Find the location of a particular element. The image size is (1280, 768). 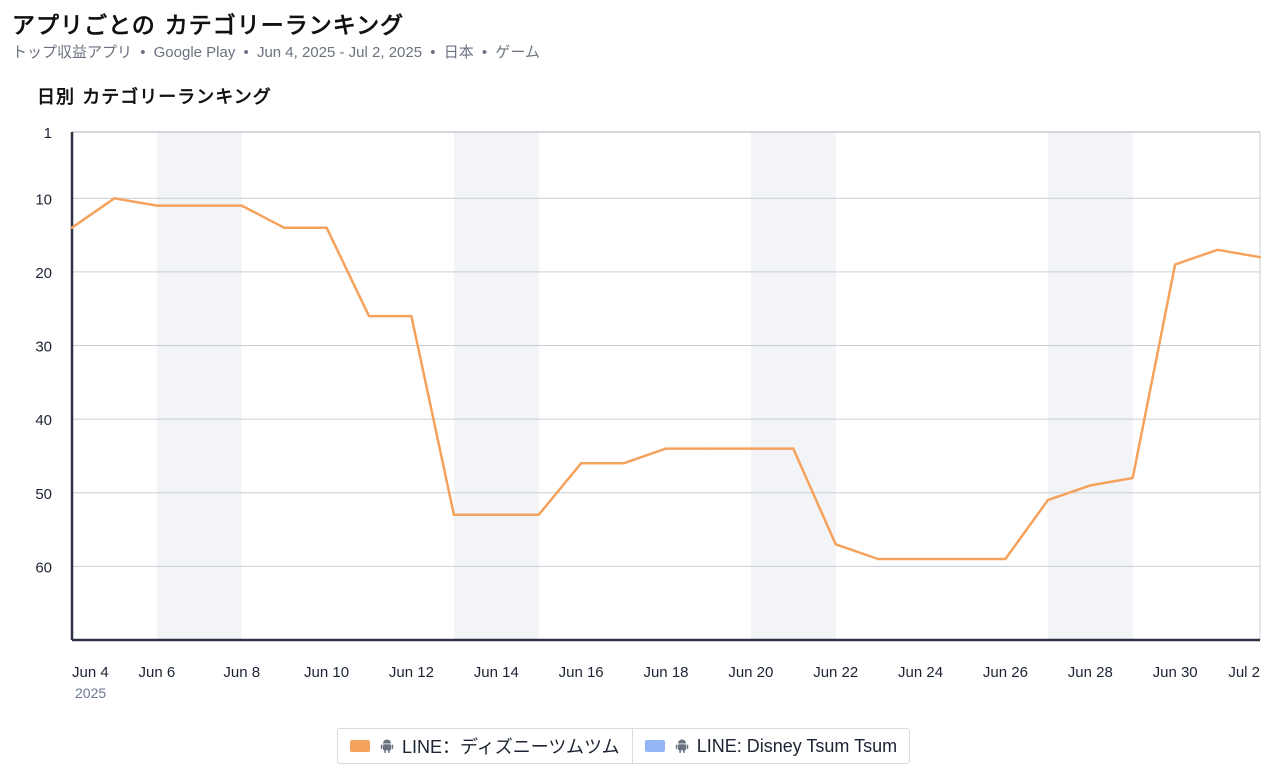

y-tick-label: 40 is located at coordinates (43, 420).